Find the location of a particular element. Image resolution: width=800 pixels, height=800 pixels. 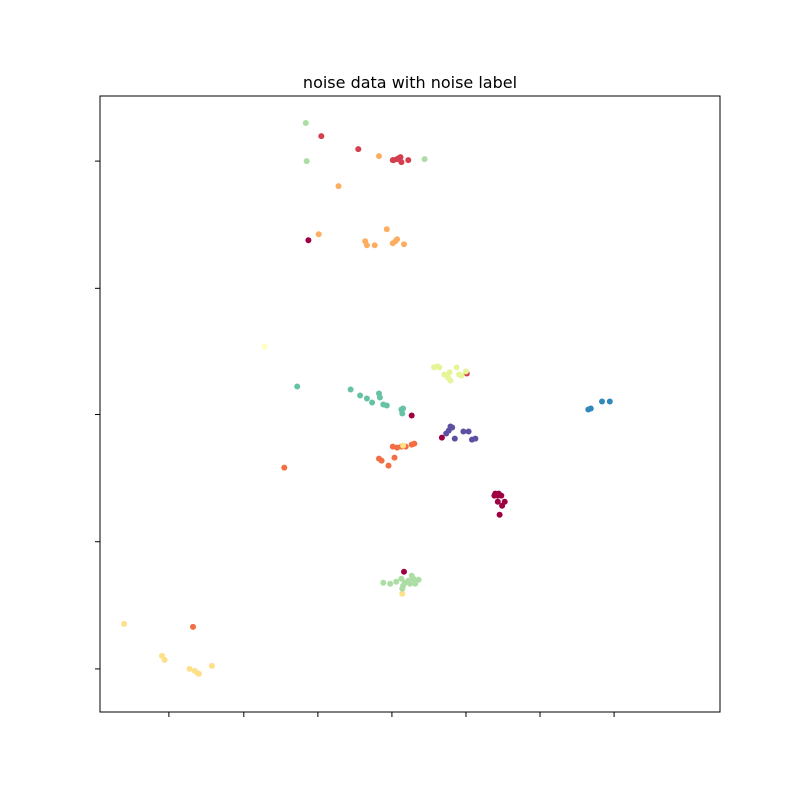

data-point-s8-p3 is located at coordinates (366, 398).